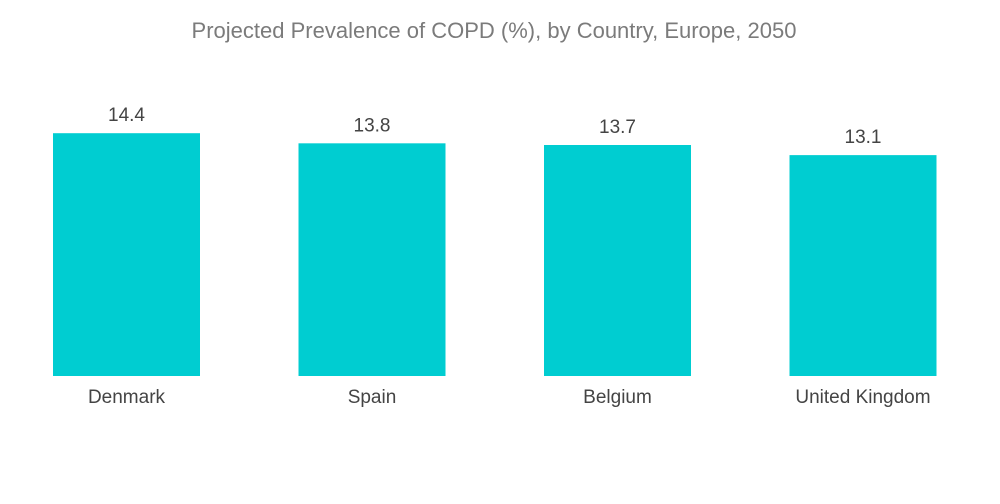 The height and width of the screenshot is (504, 1000). I want to click on x-tick-label-belgium: Belgium, so click(617, 397).